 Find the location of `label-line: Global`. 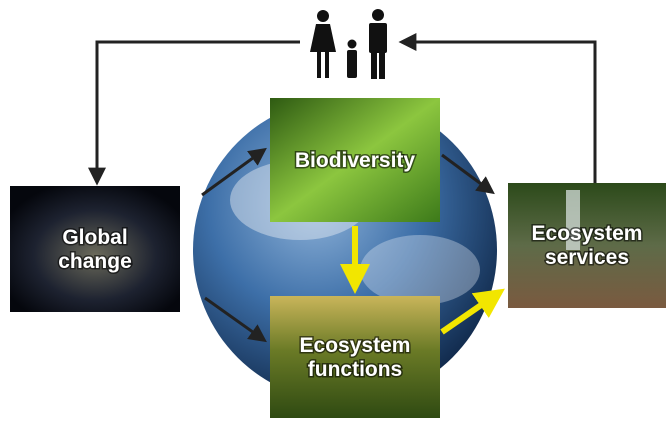

label-line: Global is located at coordinates (94, 237).